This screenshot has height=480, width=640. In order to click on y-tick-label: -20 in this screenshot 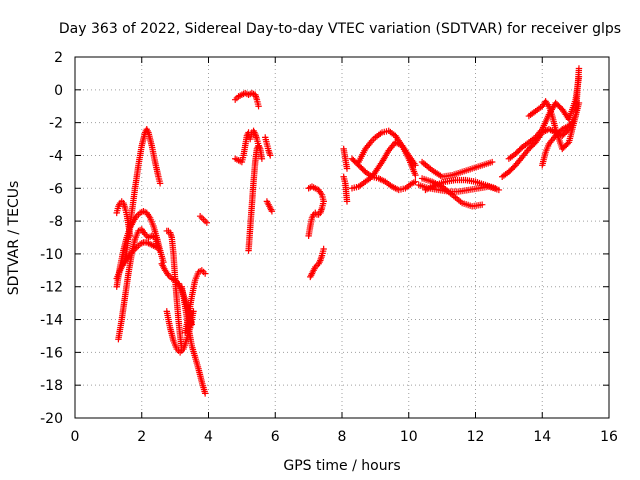, I will do `click(51, 419)`.